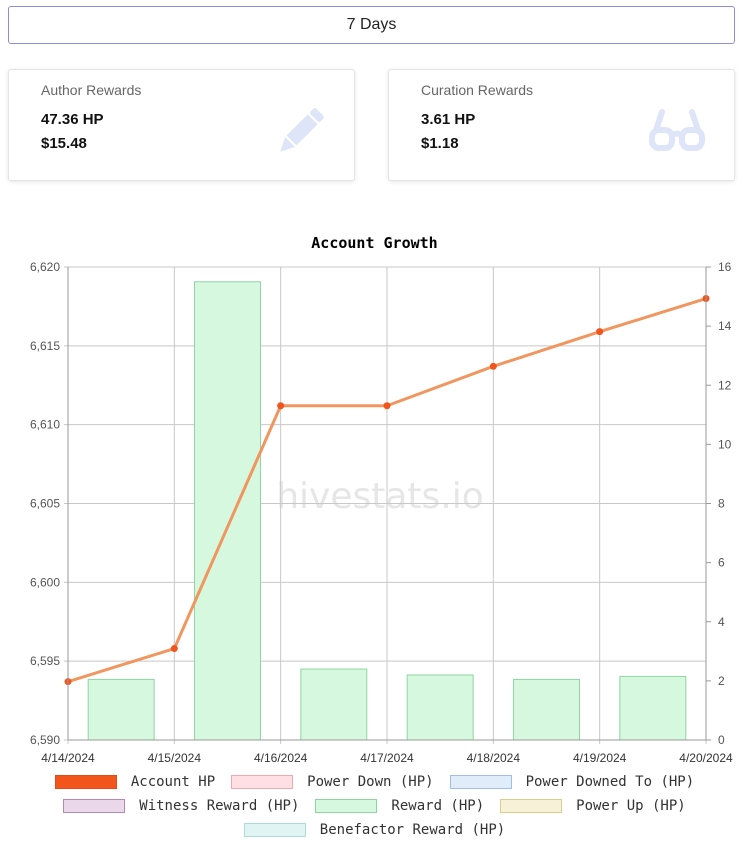 The image size is (749, 847). I want to click on x-tick-label: 4/17/2024, so click(387, 758).